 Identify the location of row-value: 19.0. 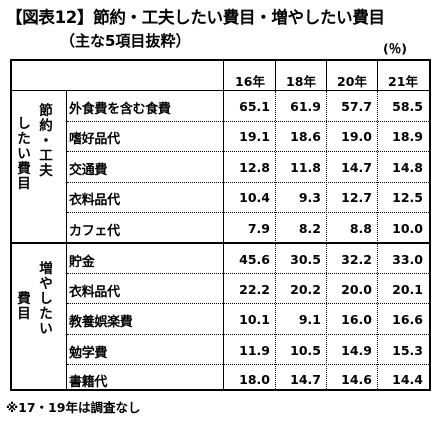
(356, 136).